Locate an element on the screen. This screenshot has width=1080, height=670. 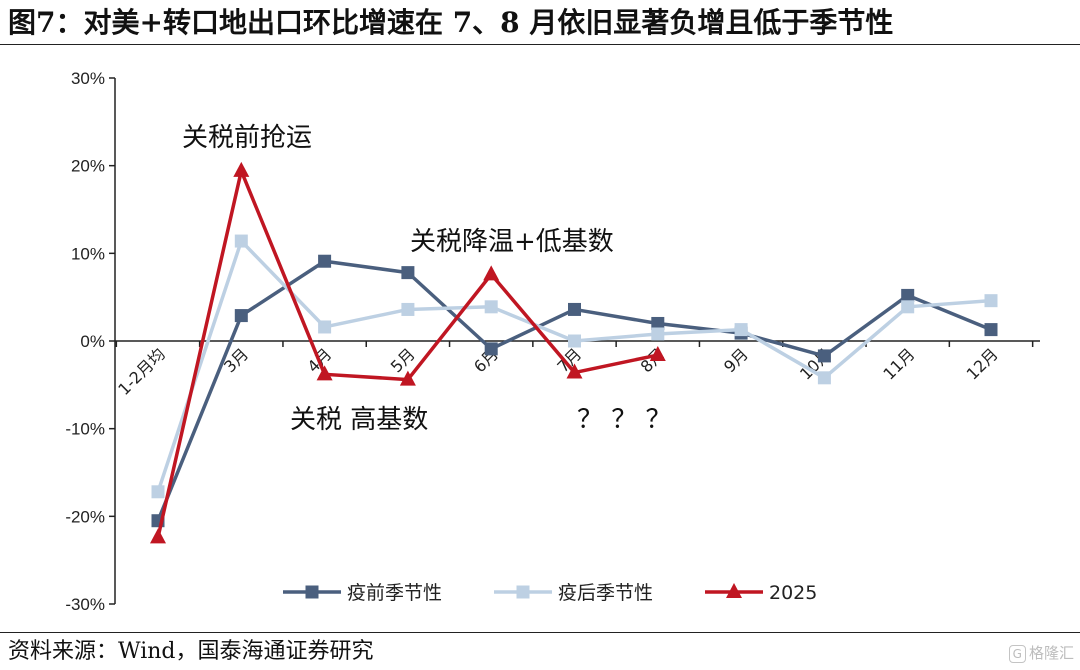
annotation-label: ？ ？ ？ is located at coordinates (624, 420).